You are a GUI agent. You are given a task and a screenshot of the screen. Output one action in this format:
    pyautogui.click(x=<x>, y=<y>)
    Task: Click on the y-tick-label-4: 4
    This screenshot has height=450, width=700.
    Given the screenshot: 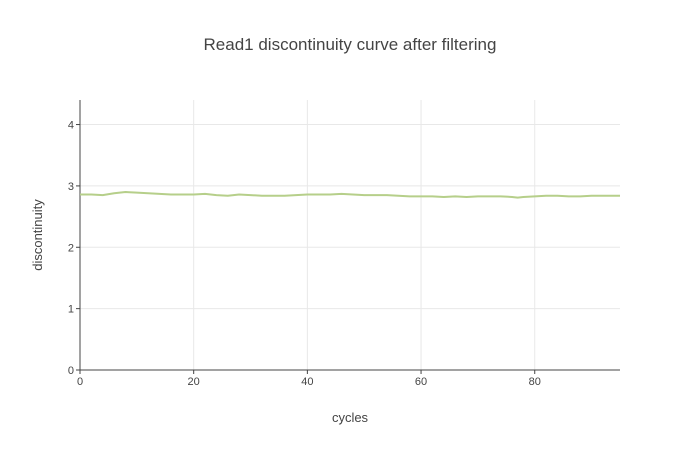 What is the action you would take?
    pyautogui.click(x=71, y=126)
    